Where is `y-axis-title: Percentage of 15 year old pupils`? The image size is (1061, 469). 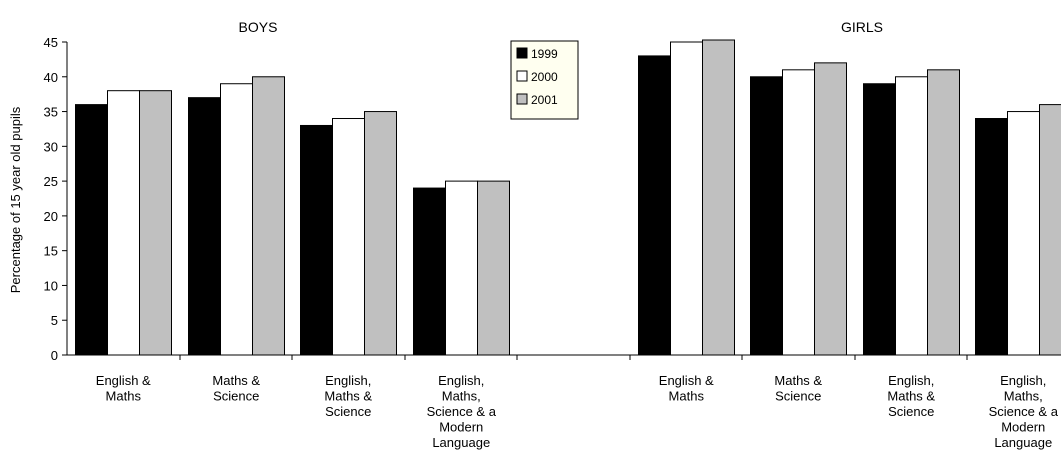 y-axis-title: Percentage of 15 year old pupils is located at coordinates (15, 199).